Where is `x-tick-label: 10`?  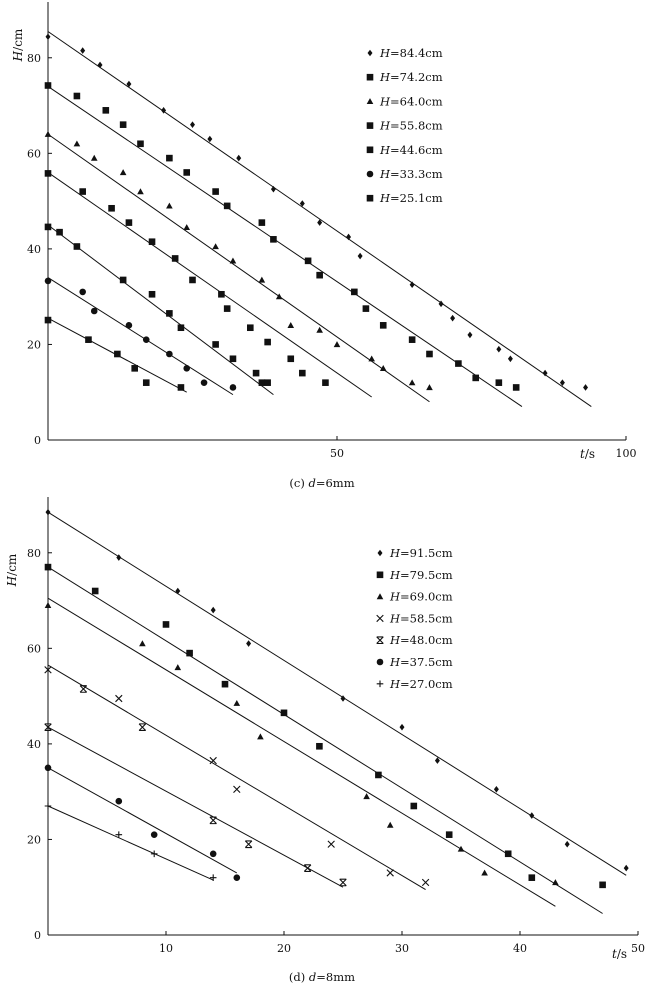
x-tick-label: 10 is located at coordinates (166, 948).